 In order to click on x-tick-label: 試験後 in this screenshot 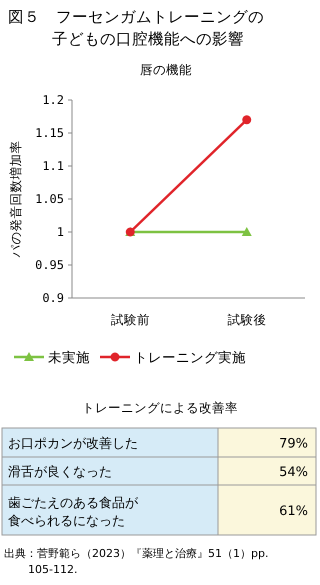, I will do `click(246, 319)`.